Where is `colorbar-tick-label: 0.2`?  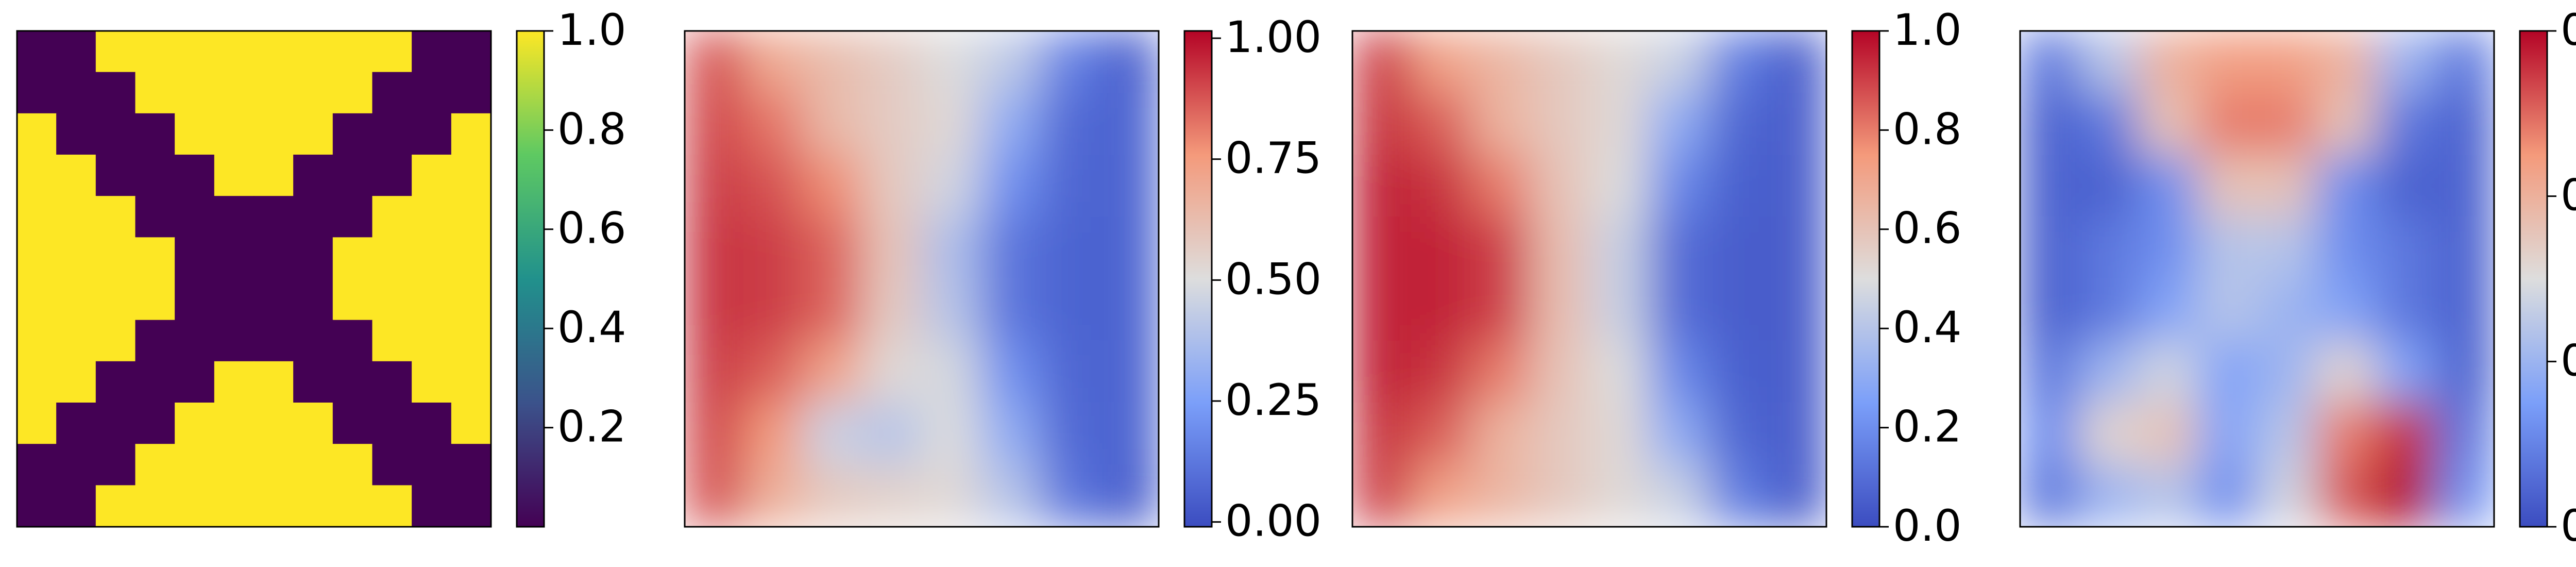
colorbar-tick-label: 0.2 is located at coordinates (591, 427).